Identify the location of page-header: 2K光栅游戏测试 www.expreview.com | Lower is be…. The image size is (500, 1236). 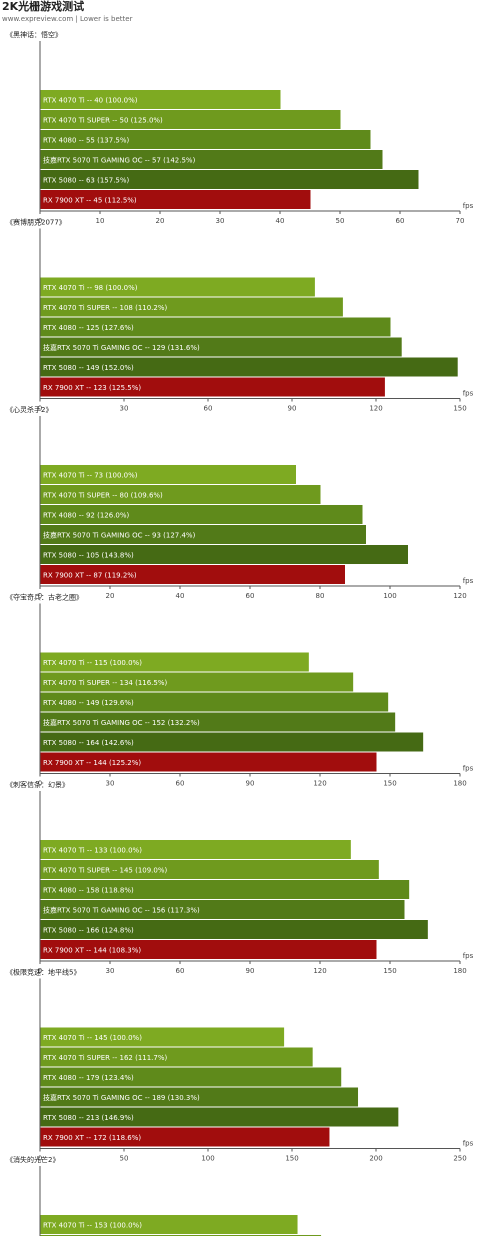
(67, 12).